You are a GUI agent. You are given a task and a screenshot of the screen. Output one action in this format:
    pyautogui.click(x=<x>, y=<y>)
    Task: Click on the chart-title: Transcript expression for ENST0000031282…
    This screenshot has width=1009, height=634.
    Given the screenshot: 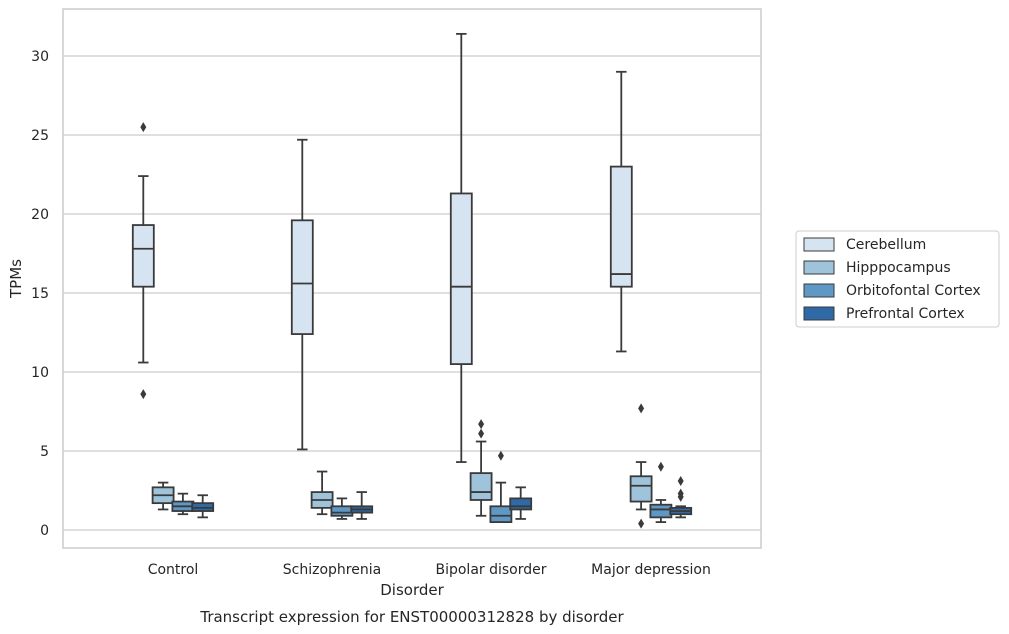 What is the action you would take?
    pyautogui.click(x=411, y=617)
    